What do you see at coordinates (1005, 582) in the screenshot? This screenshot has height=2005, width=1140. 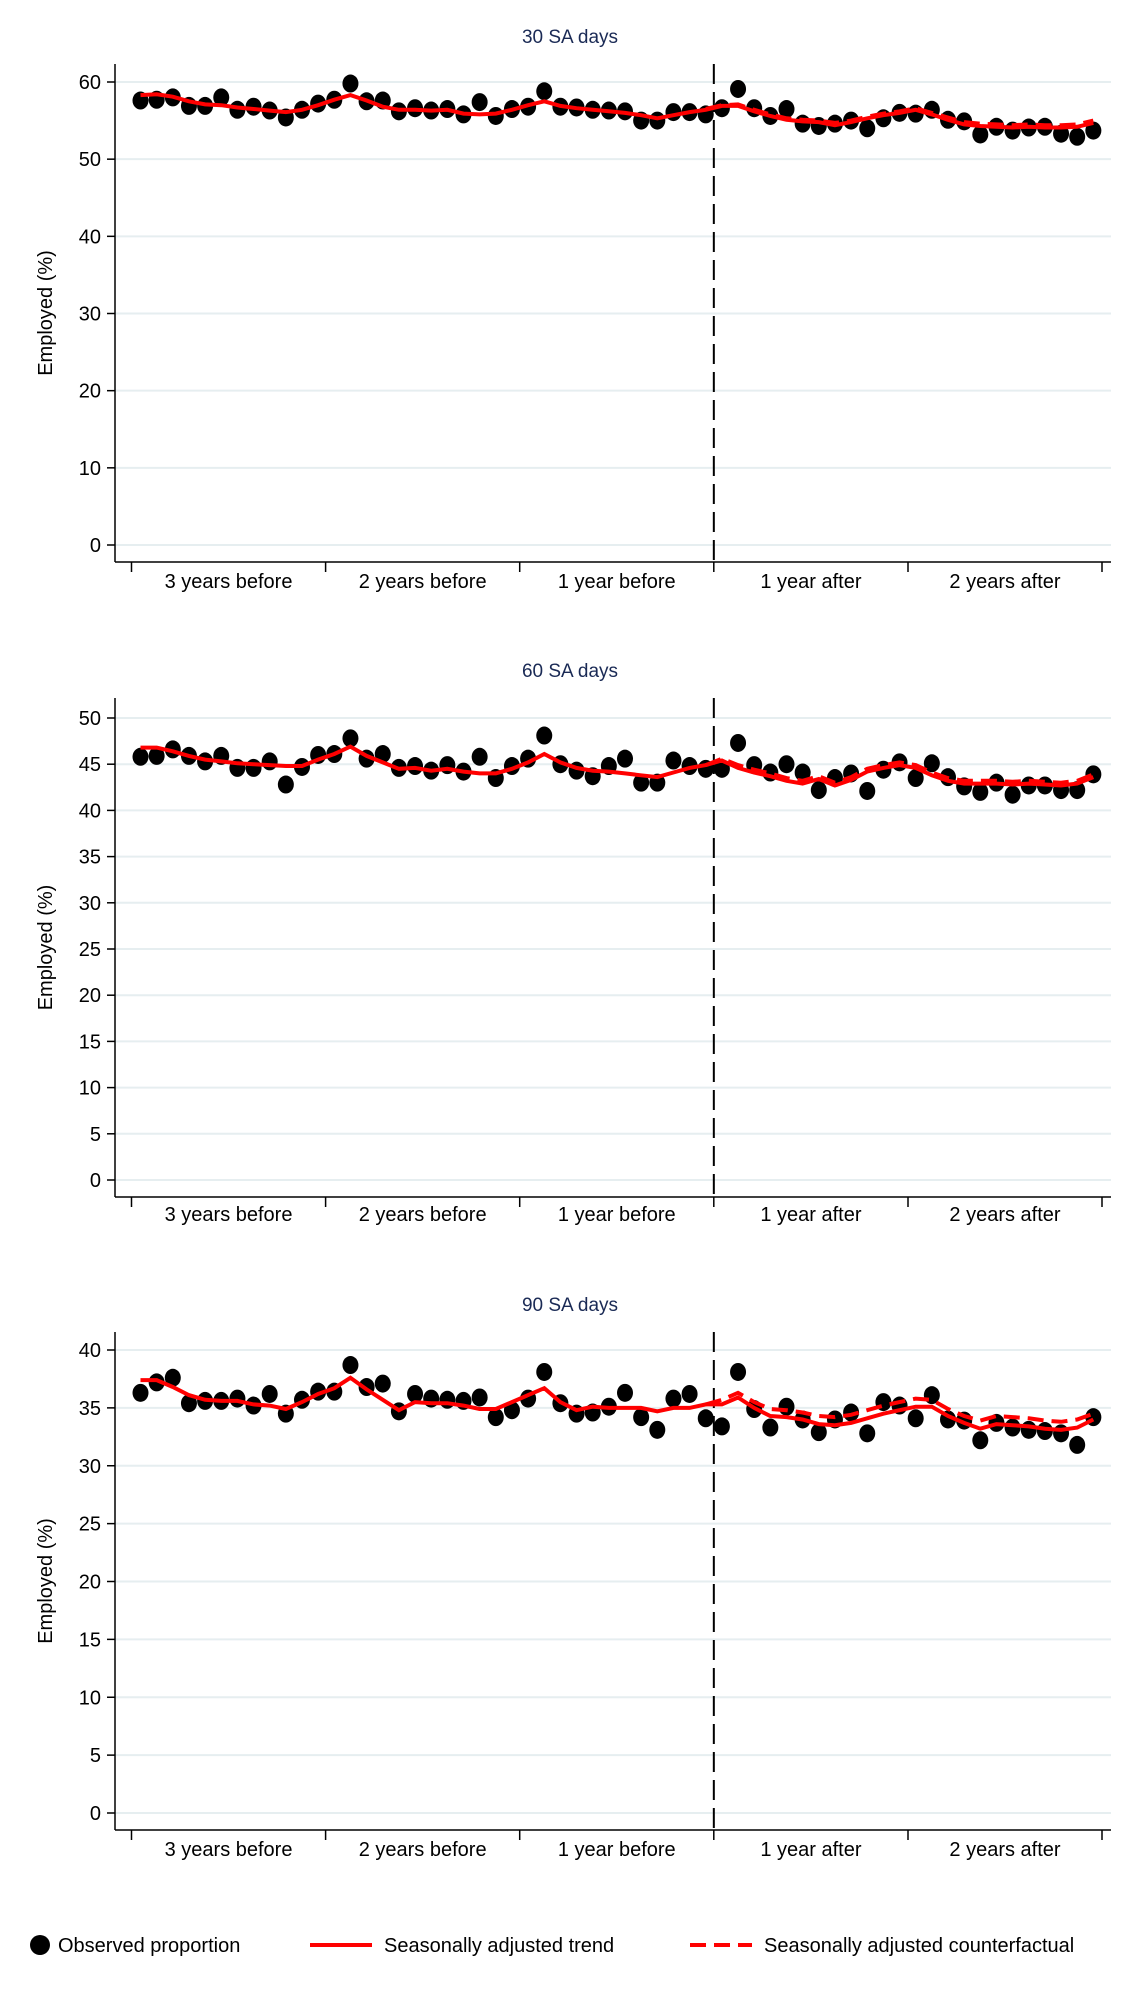 I see `x-tick-label: 2 years after` at bounding box center [1005, 582].